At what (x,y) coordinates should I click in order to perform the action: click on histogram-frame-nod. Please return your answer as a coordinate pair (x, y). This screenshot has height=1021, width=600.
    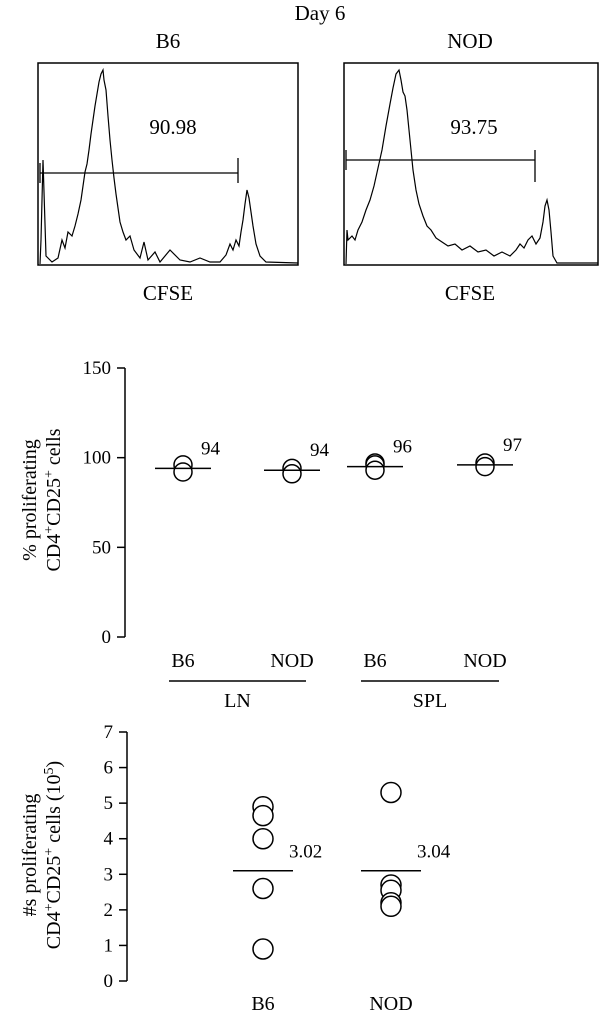
    Looking at the image, I should click on (471, 164).